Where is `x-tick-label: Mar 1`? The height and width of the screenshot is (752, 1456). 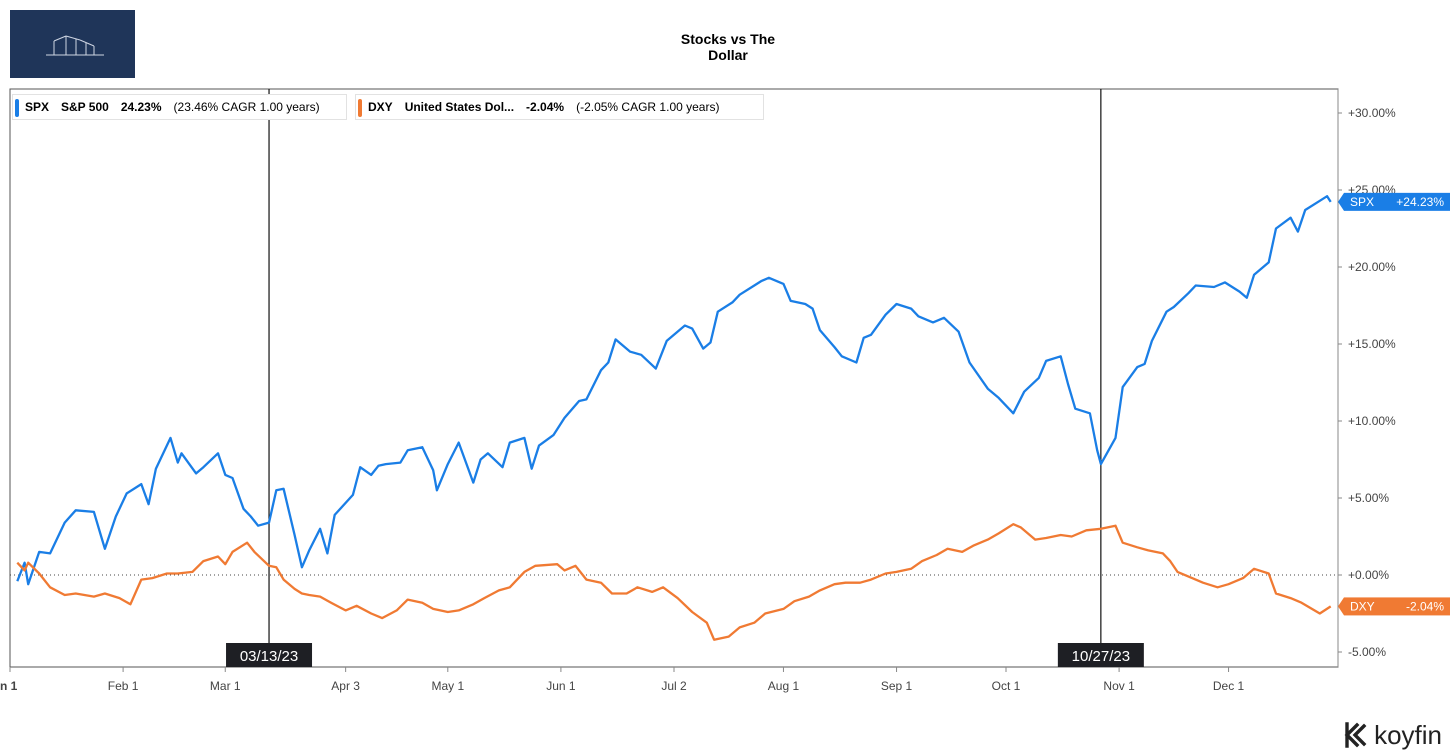
x-tick-label: Mar 1 is located at coordinates (225, 686).